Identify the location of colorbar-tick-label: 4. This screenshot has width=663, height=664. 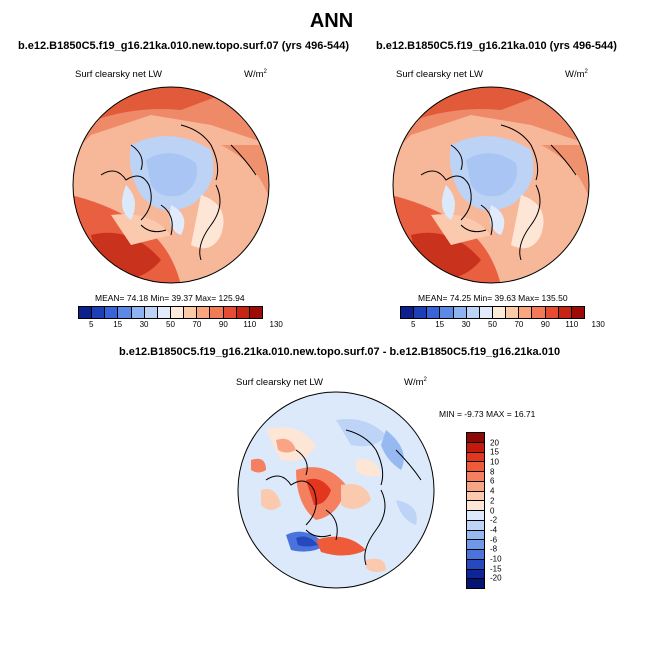
(492, 491).